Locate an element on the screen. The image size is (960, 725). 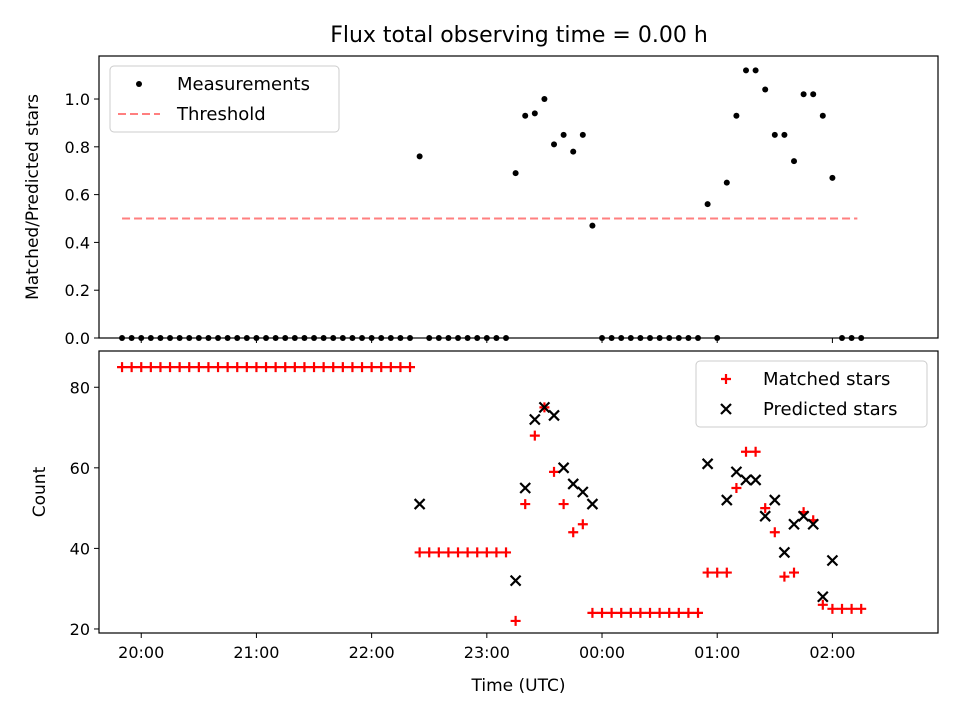
x-axis-label: Time (UTC) is located at coordinates (518, 686).